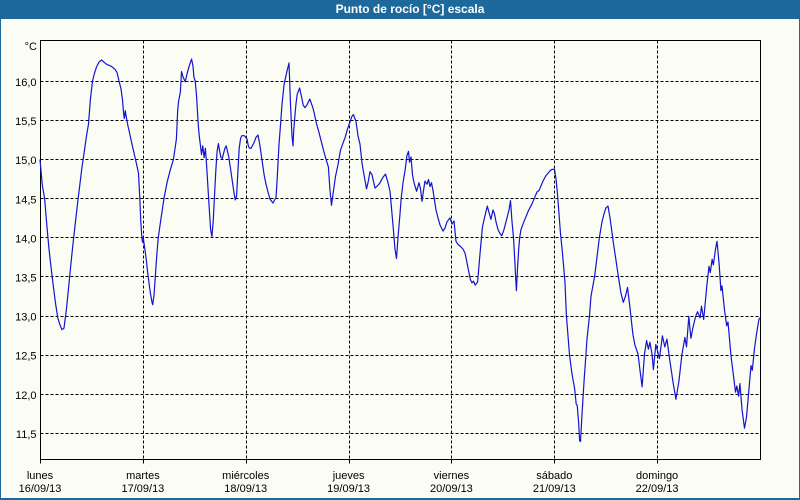 The image size is (800, 500). What do you see at coordinates (348, 476) in the screenshot?
I see `svg-text: jueves` at bounding box center [348, 476].